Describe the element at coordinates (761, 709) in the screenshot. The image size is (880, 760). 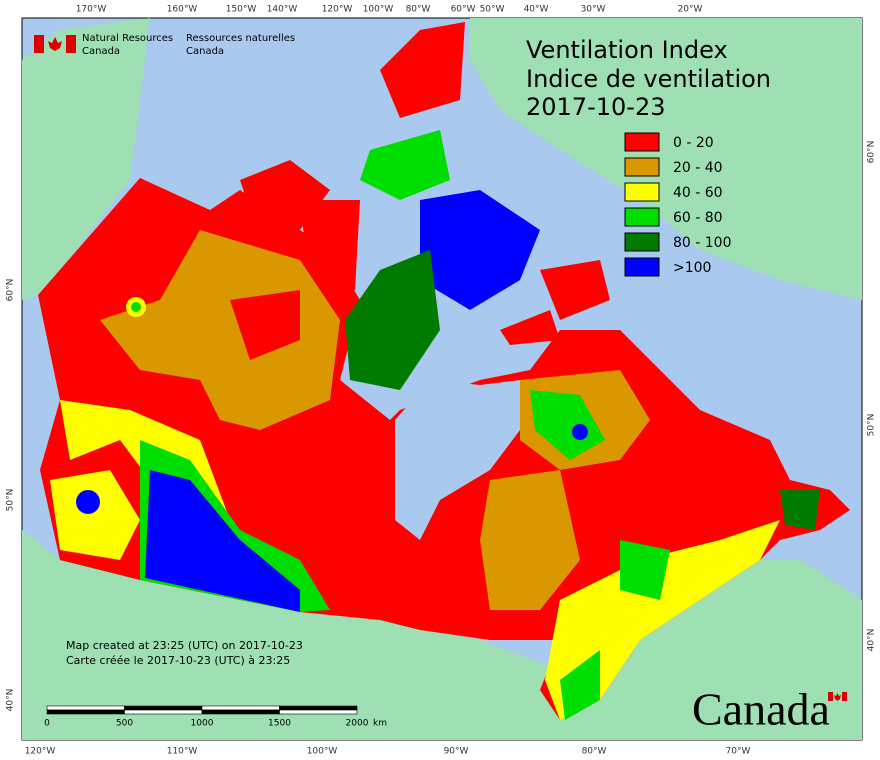
I see `wordmark: Canada` at that location.